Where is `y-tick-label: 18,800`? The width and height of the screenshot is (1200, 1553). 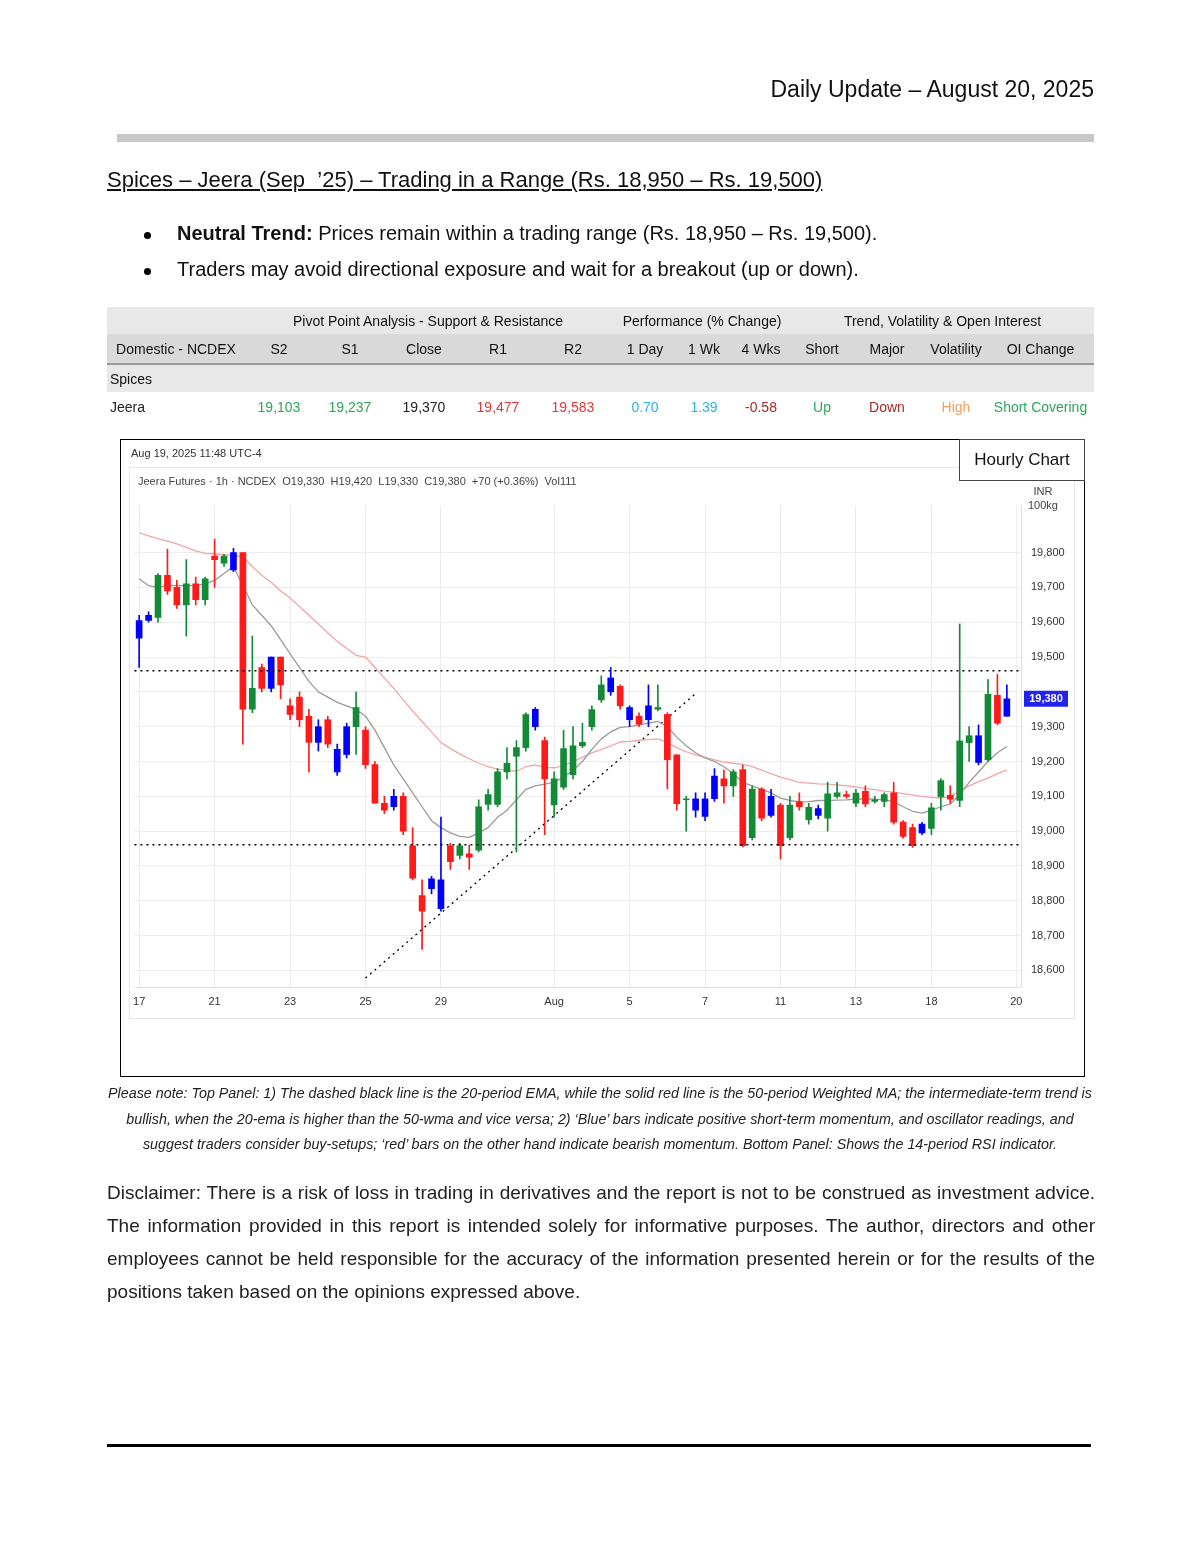 y-tick-label: 18,800 is located at coordinates (1048, 899).